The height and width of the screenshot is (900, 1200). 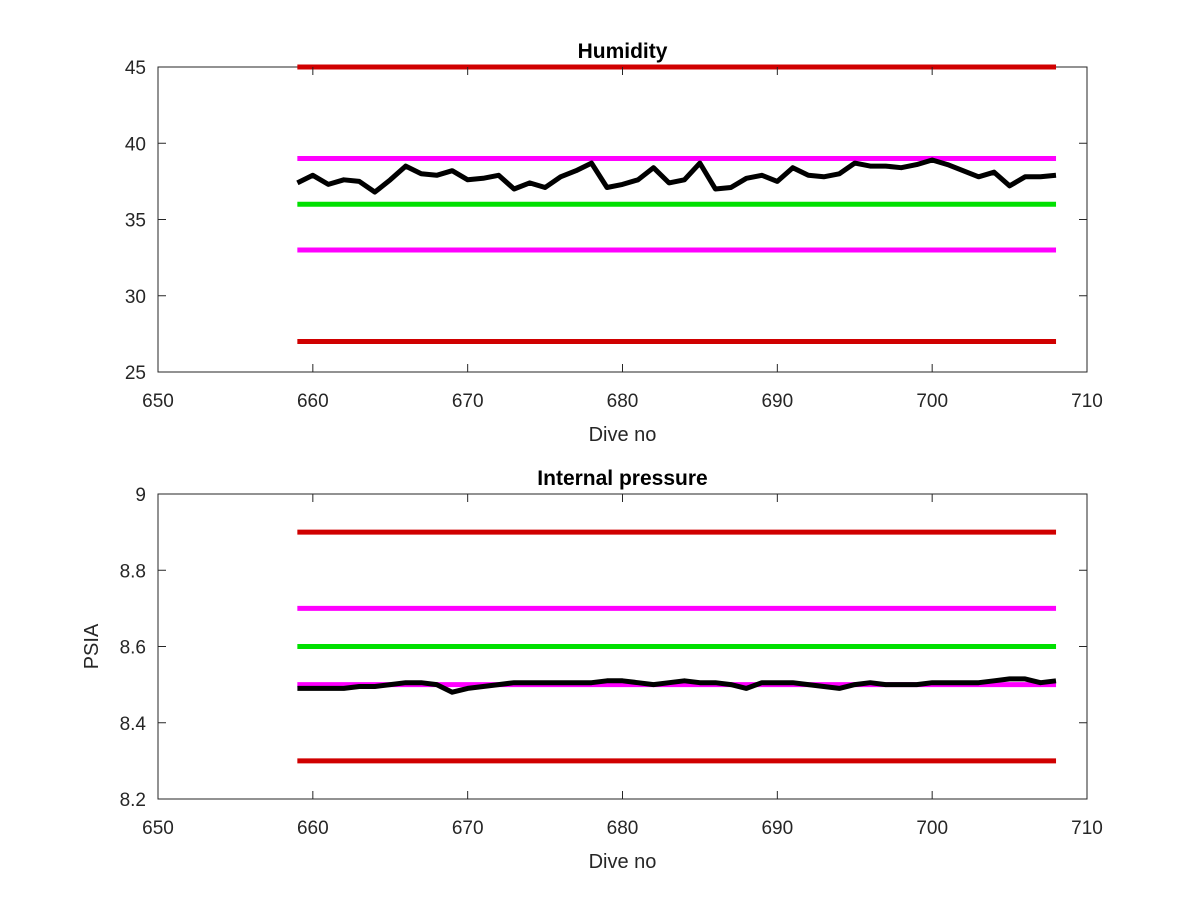 I want to click on y-tick-label: 40, so click(x=135, y=144).